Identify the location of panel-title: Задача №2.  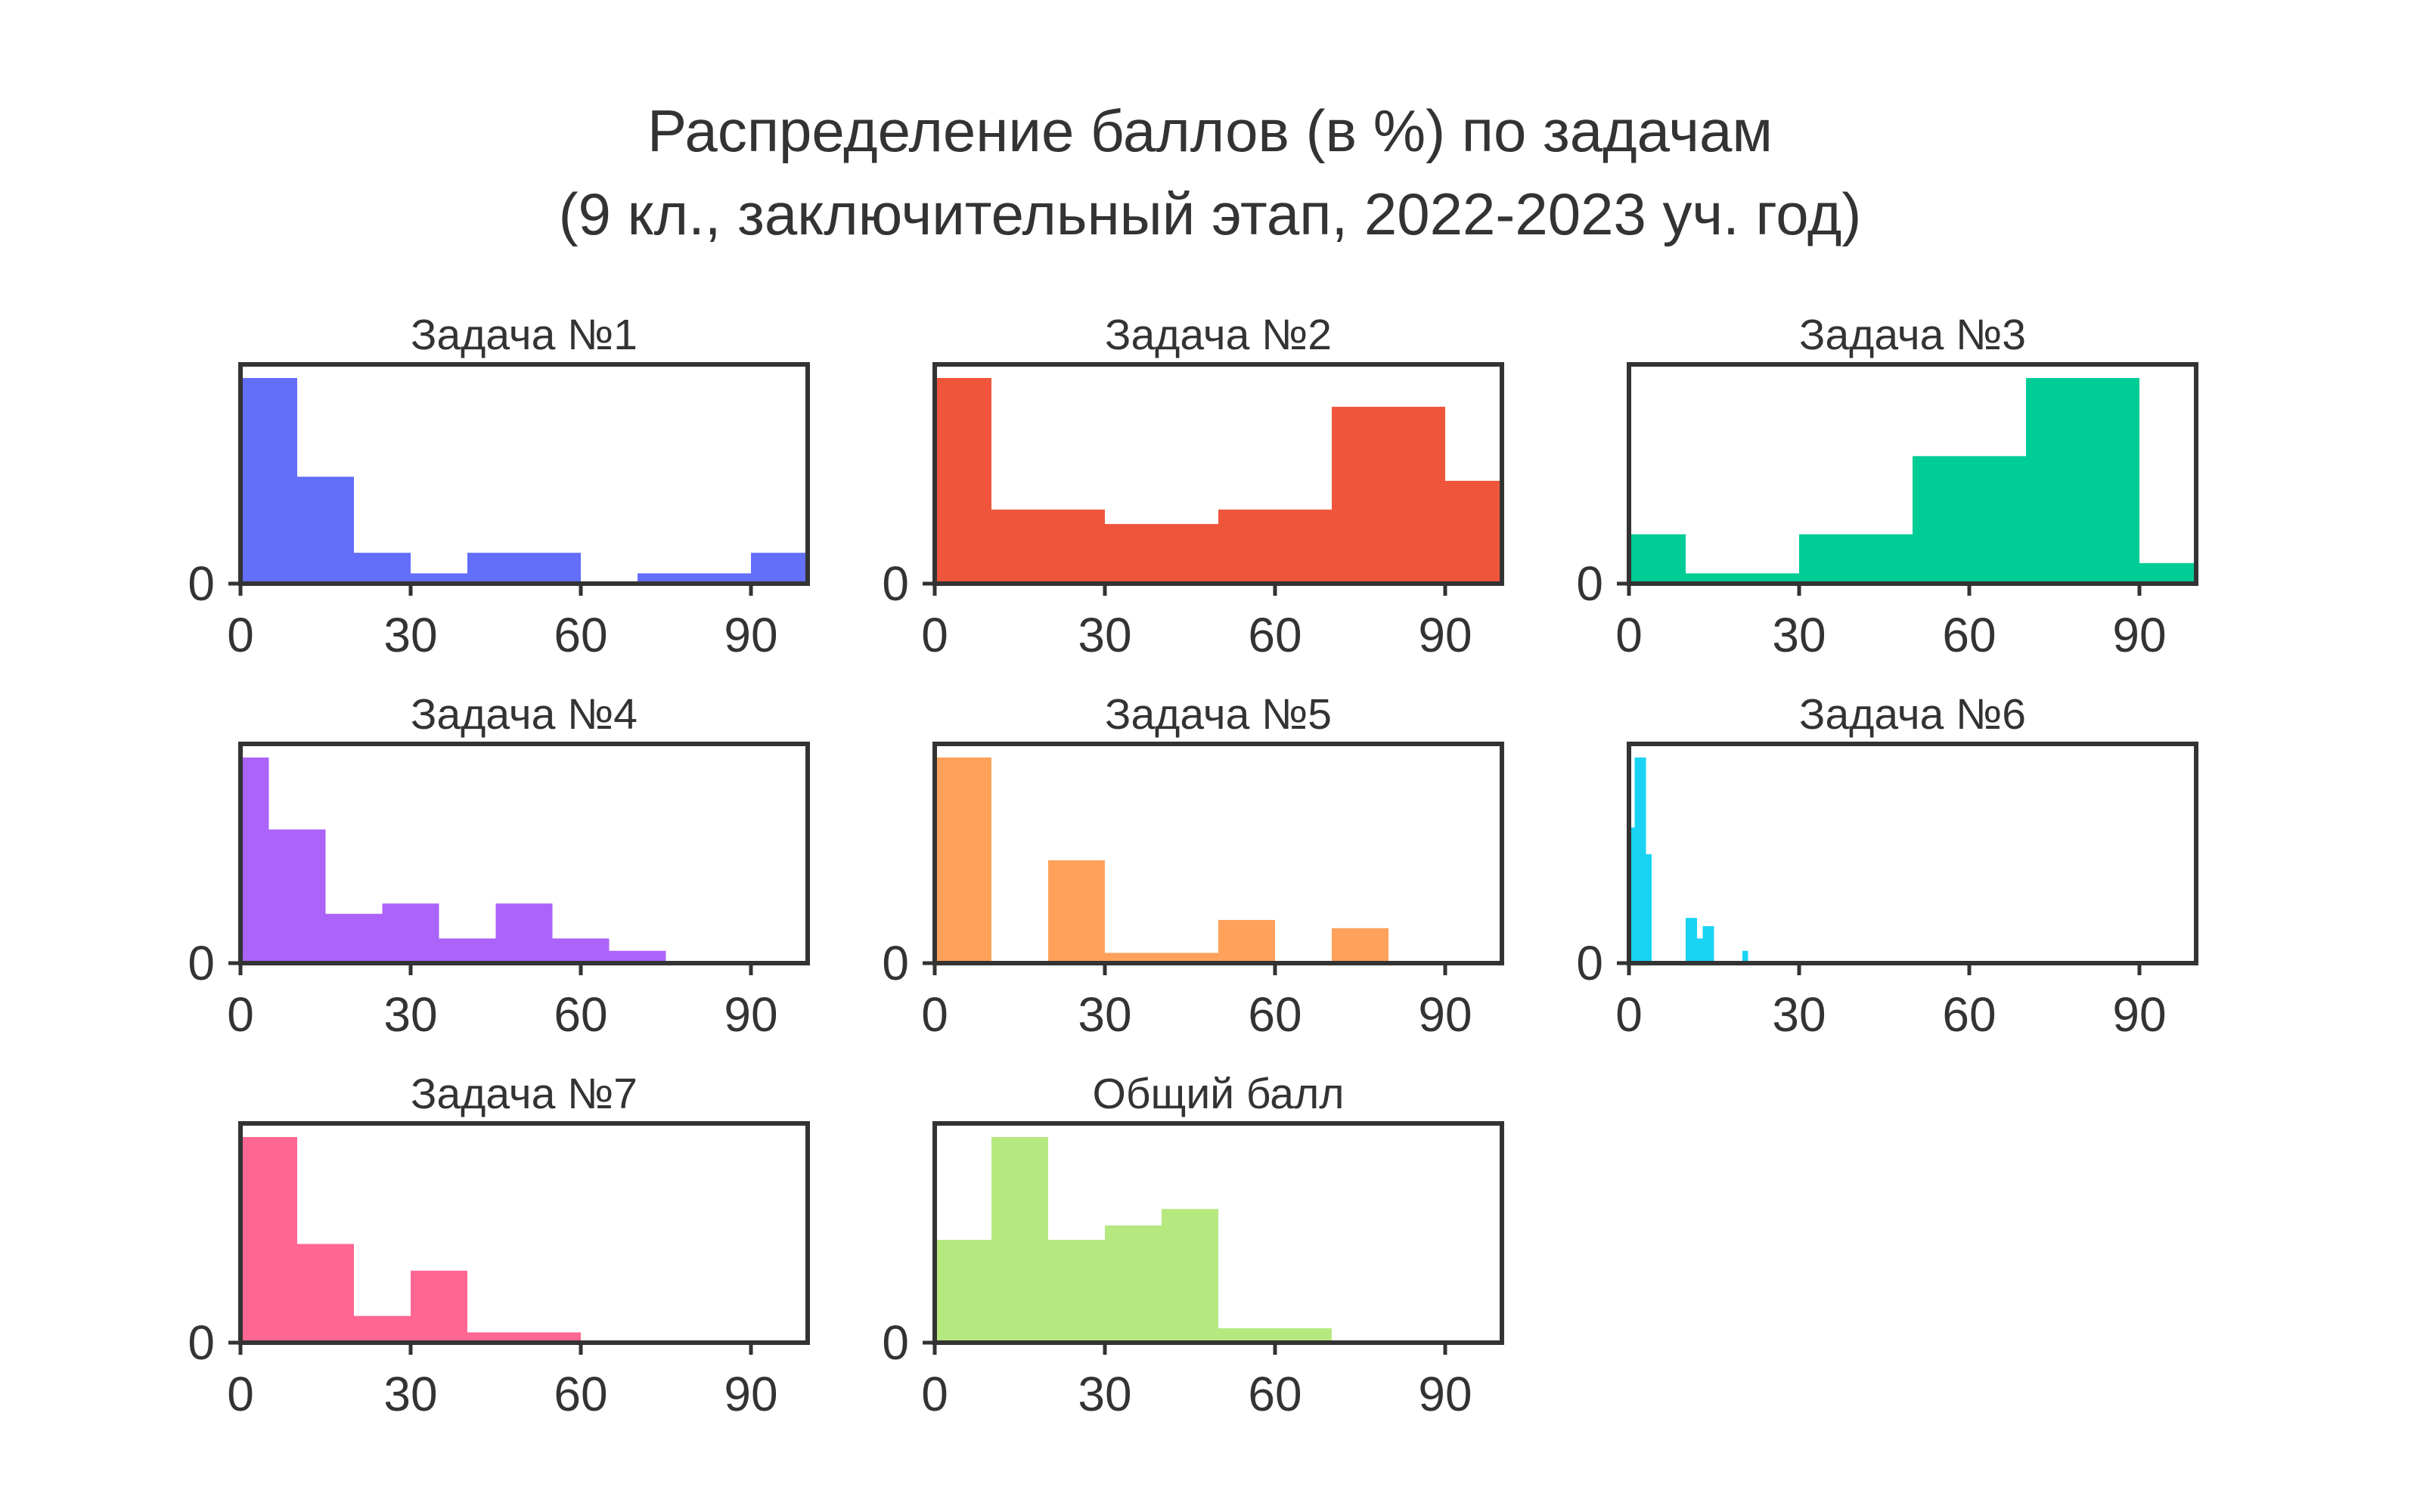
(1218, 335).